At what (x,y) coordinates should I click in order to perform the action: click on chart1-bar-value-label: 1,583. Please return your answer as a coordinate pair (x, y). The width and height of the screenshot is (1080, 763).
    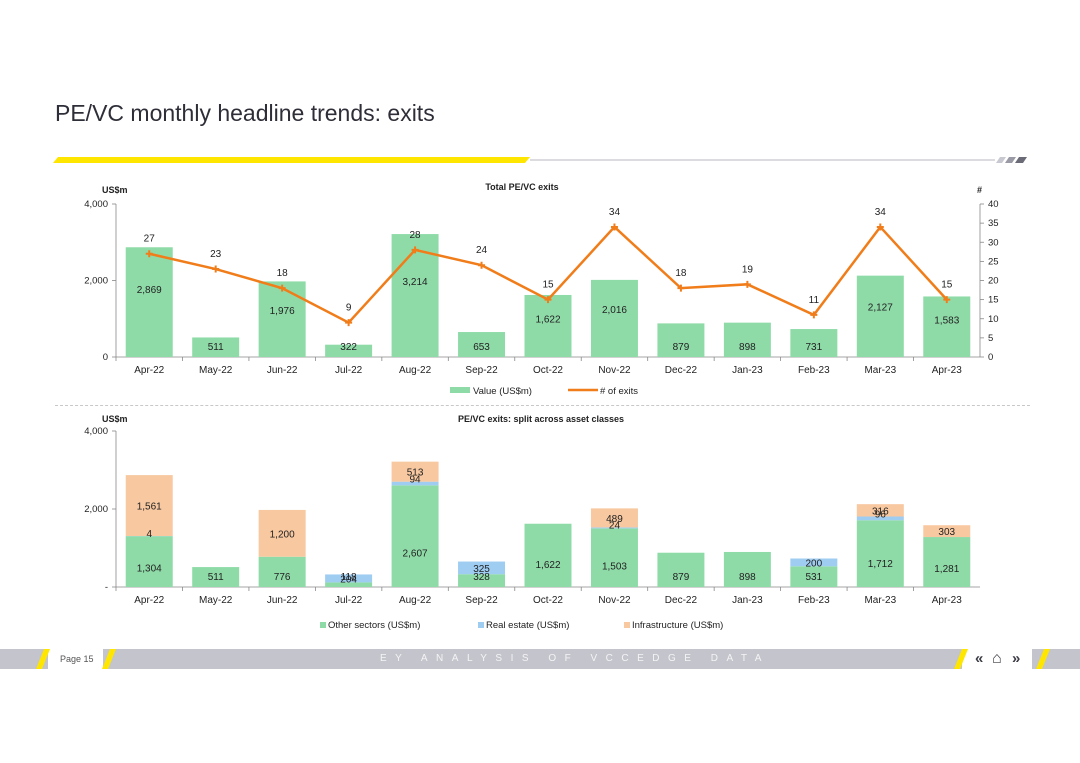
    Looking at the image, I should click on (946, 320).